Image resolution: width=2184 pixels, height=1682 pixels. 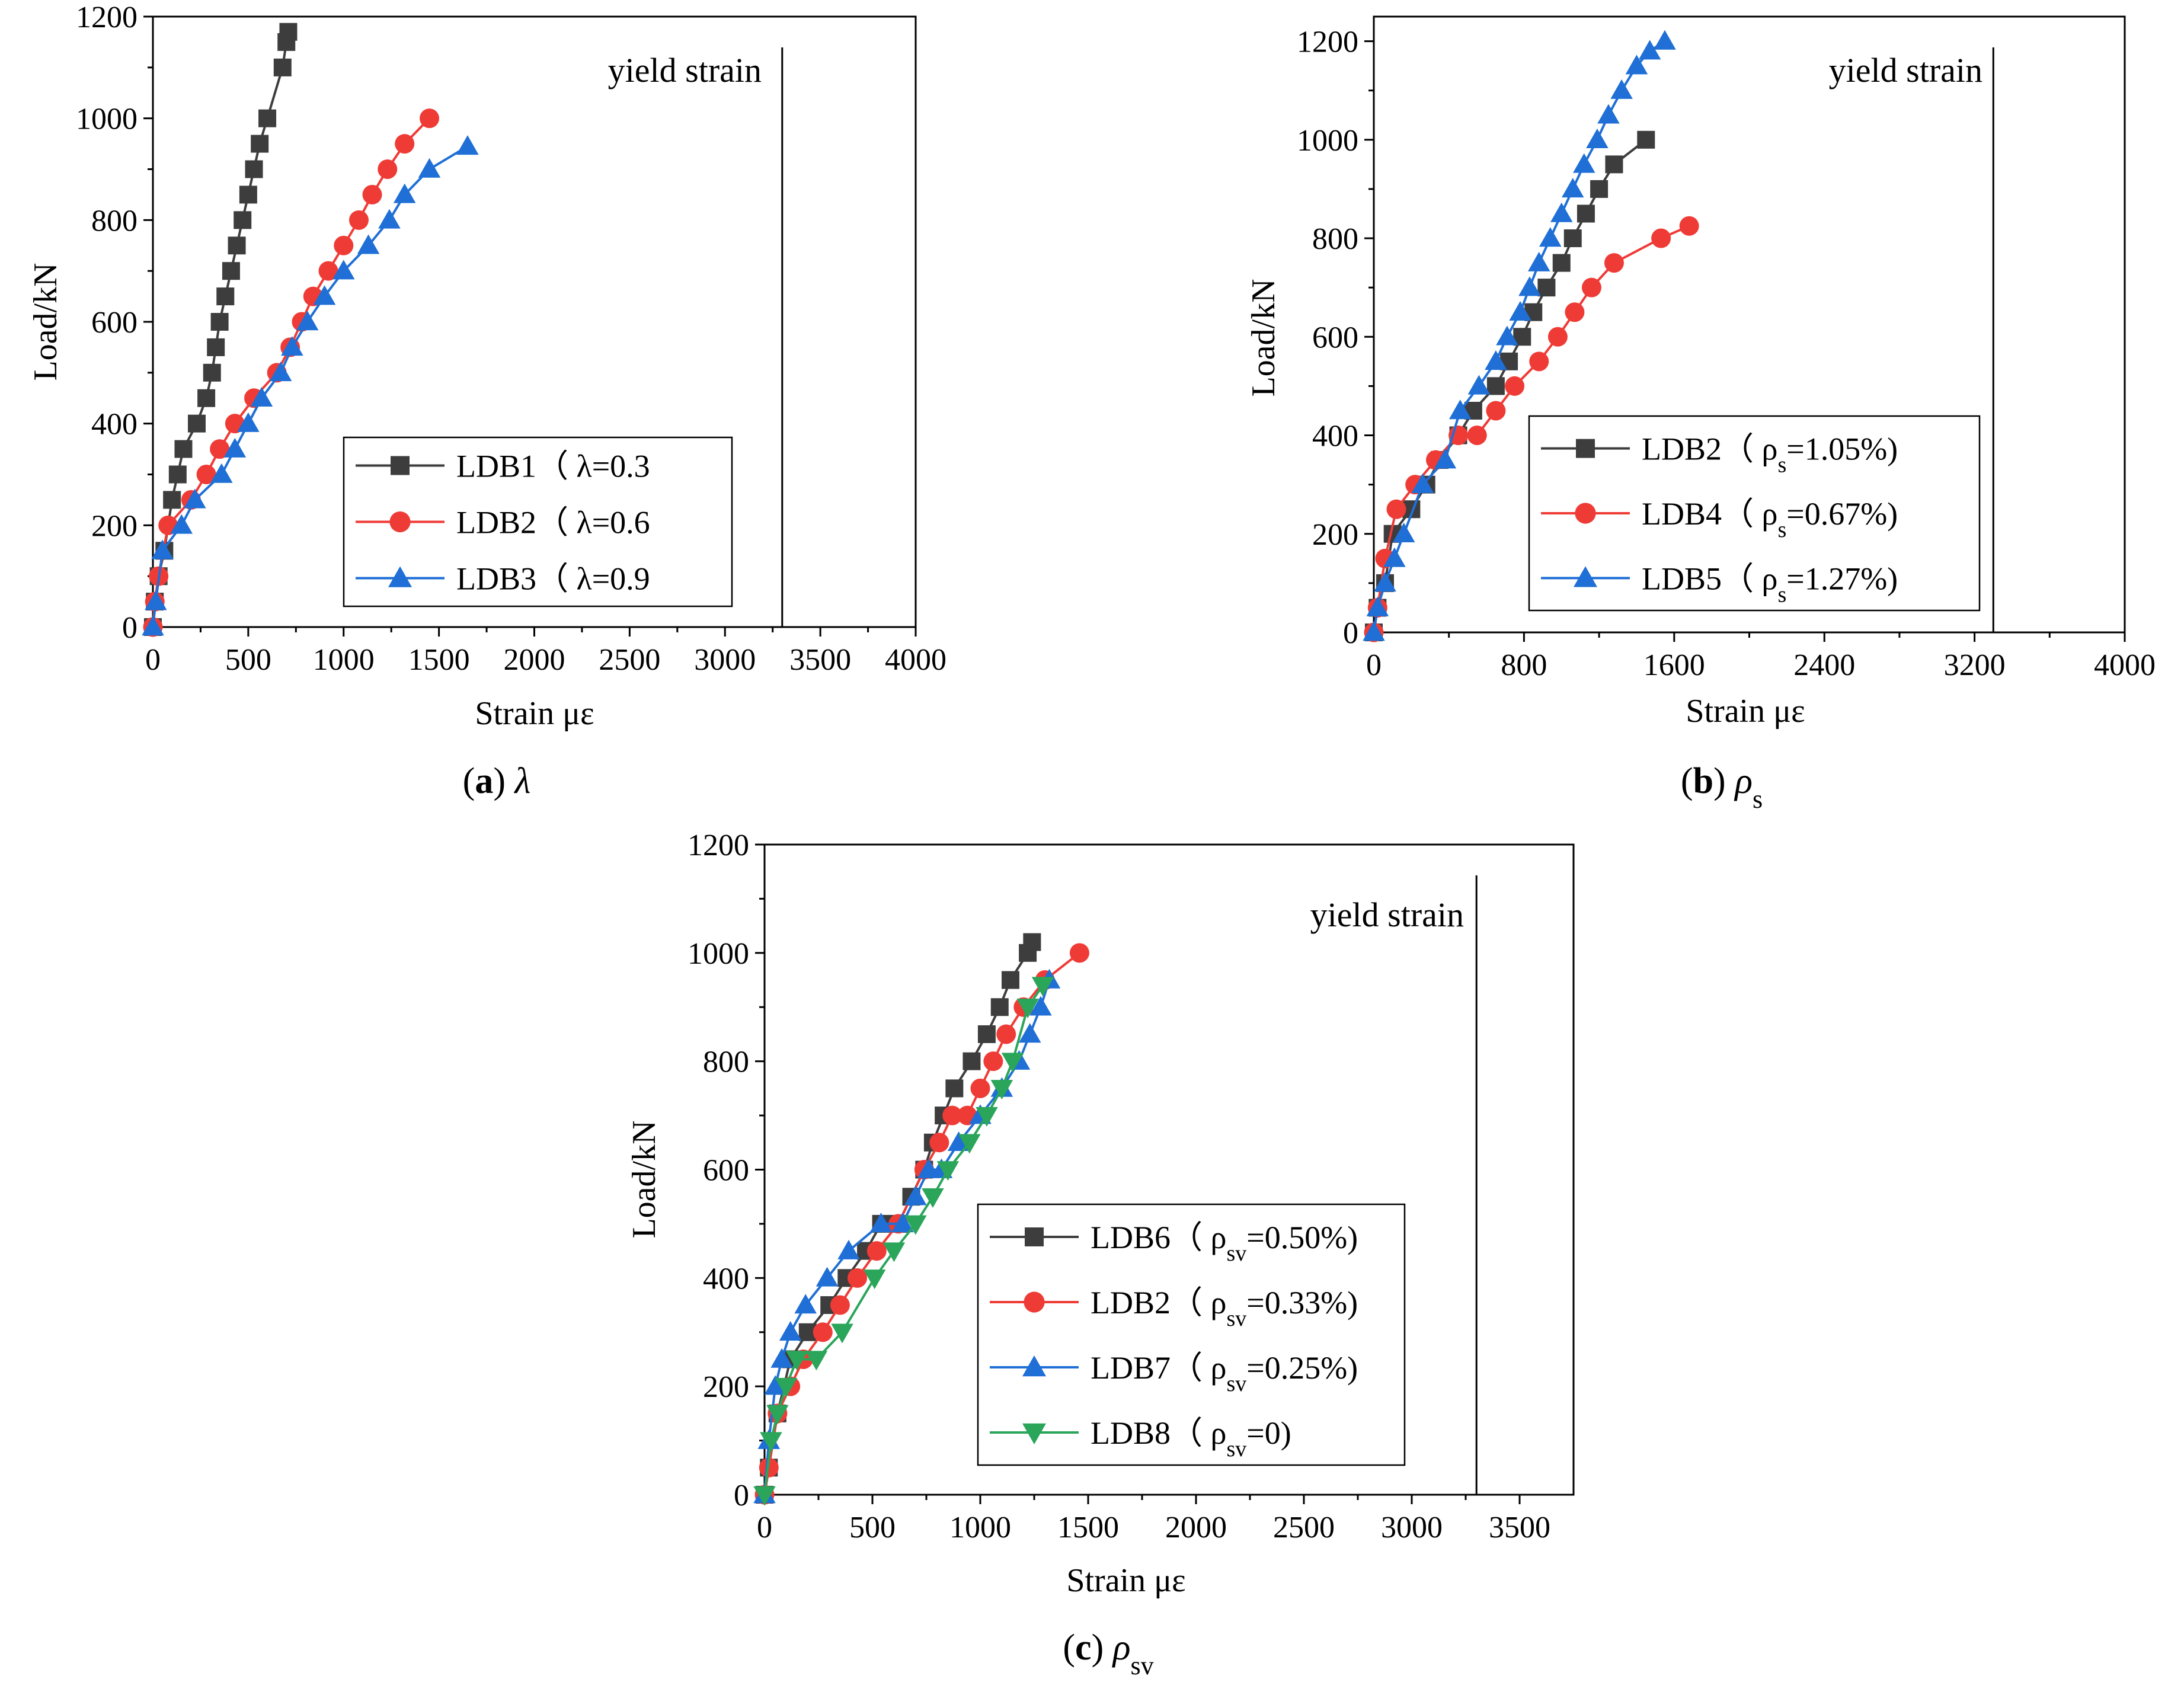 I want to click on x-tick-label: 1500, so click(x=439, y=660).